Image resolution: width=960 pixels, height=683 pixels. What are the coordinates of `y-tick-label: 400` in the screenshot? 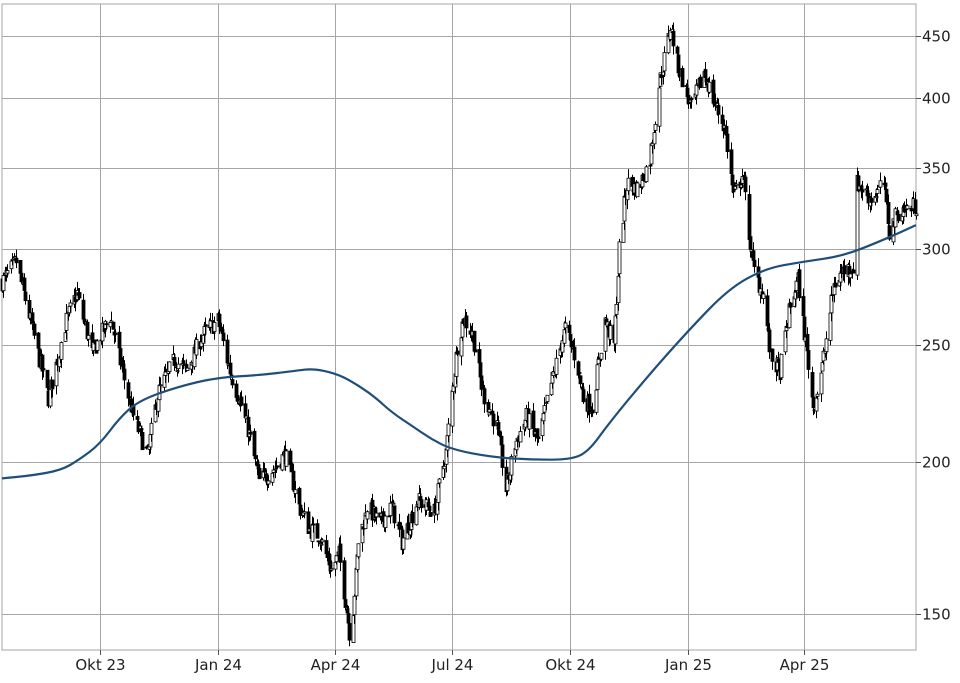 It's located at (936, 99).